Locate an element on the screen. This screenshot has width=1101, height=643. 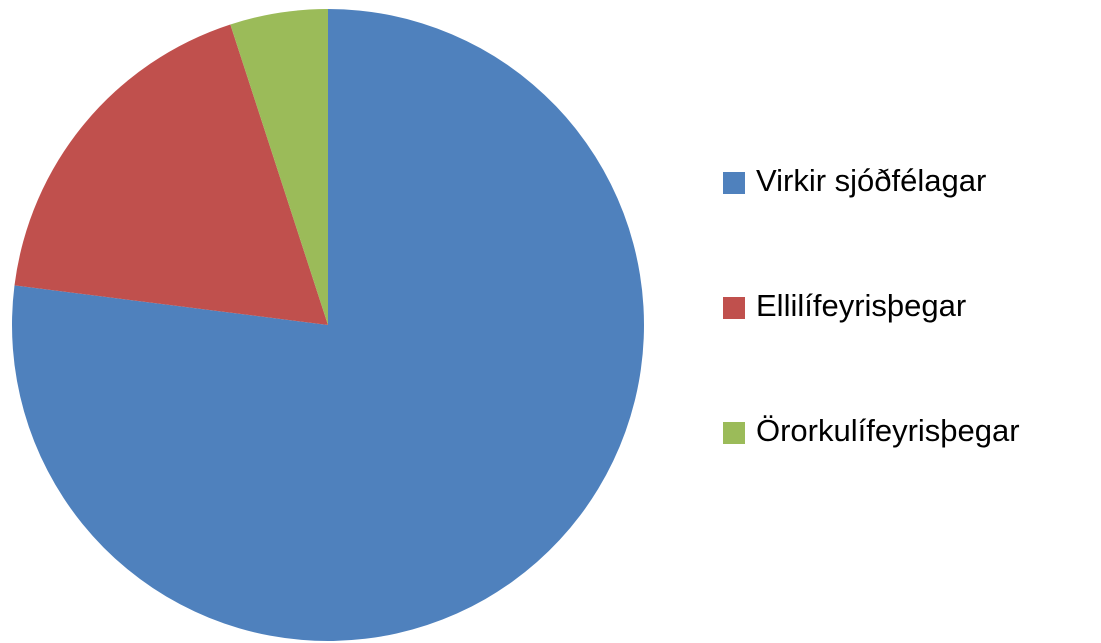
legend-label: Ellilífeyrisþegar is located at coordinates (861, 305).